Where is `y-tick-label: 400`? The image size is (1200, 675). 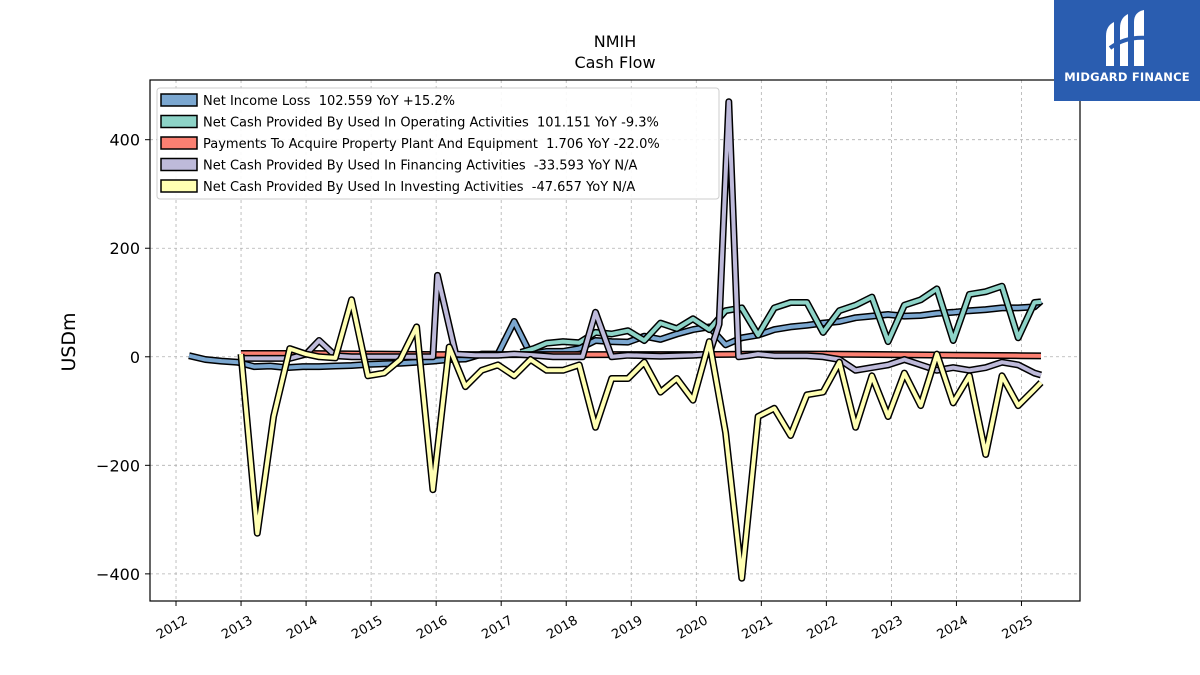
y-tick-label: 400 is located at coordinates (124, 140).